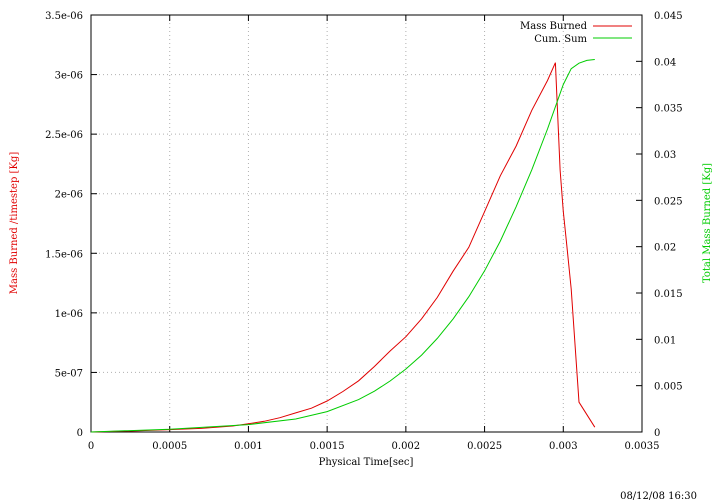  Describe the element at coordinates (248, 446) in the screenshot. I see `x-tick-label: 0.001` at that location.